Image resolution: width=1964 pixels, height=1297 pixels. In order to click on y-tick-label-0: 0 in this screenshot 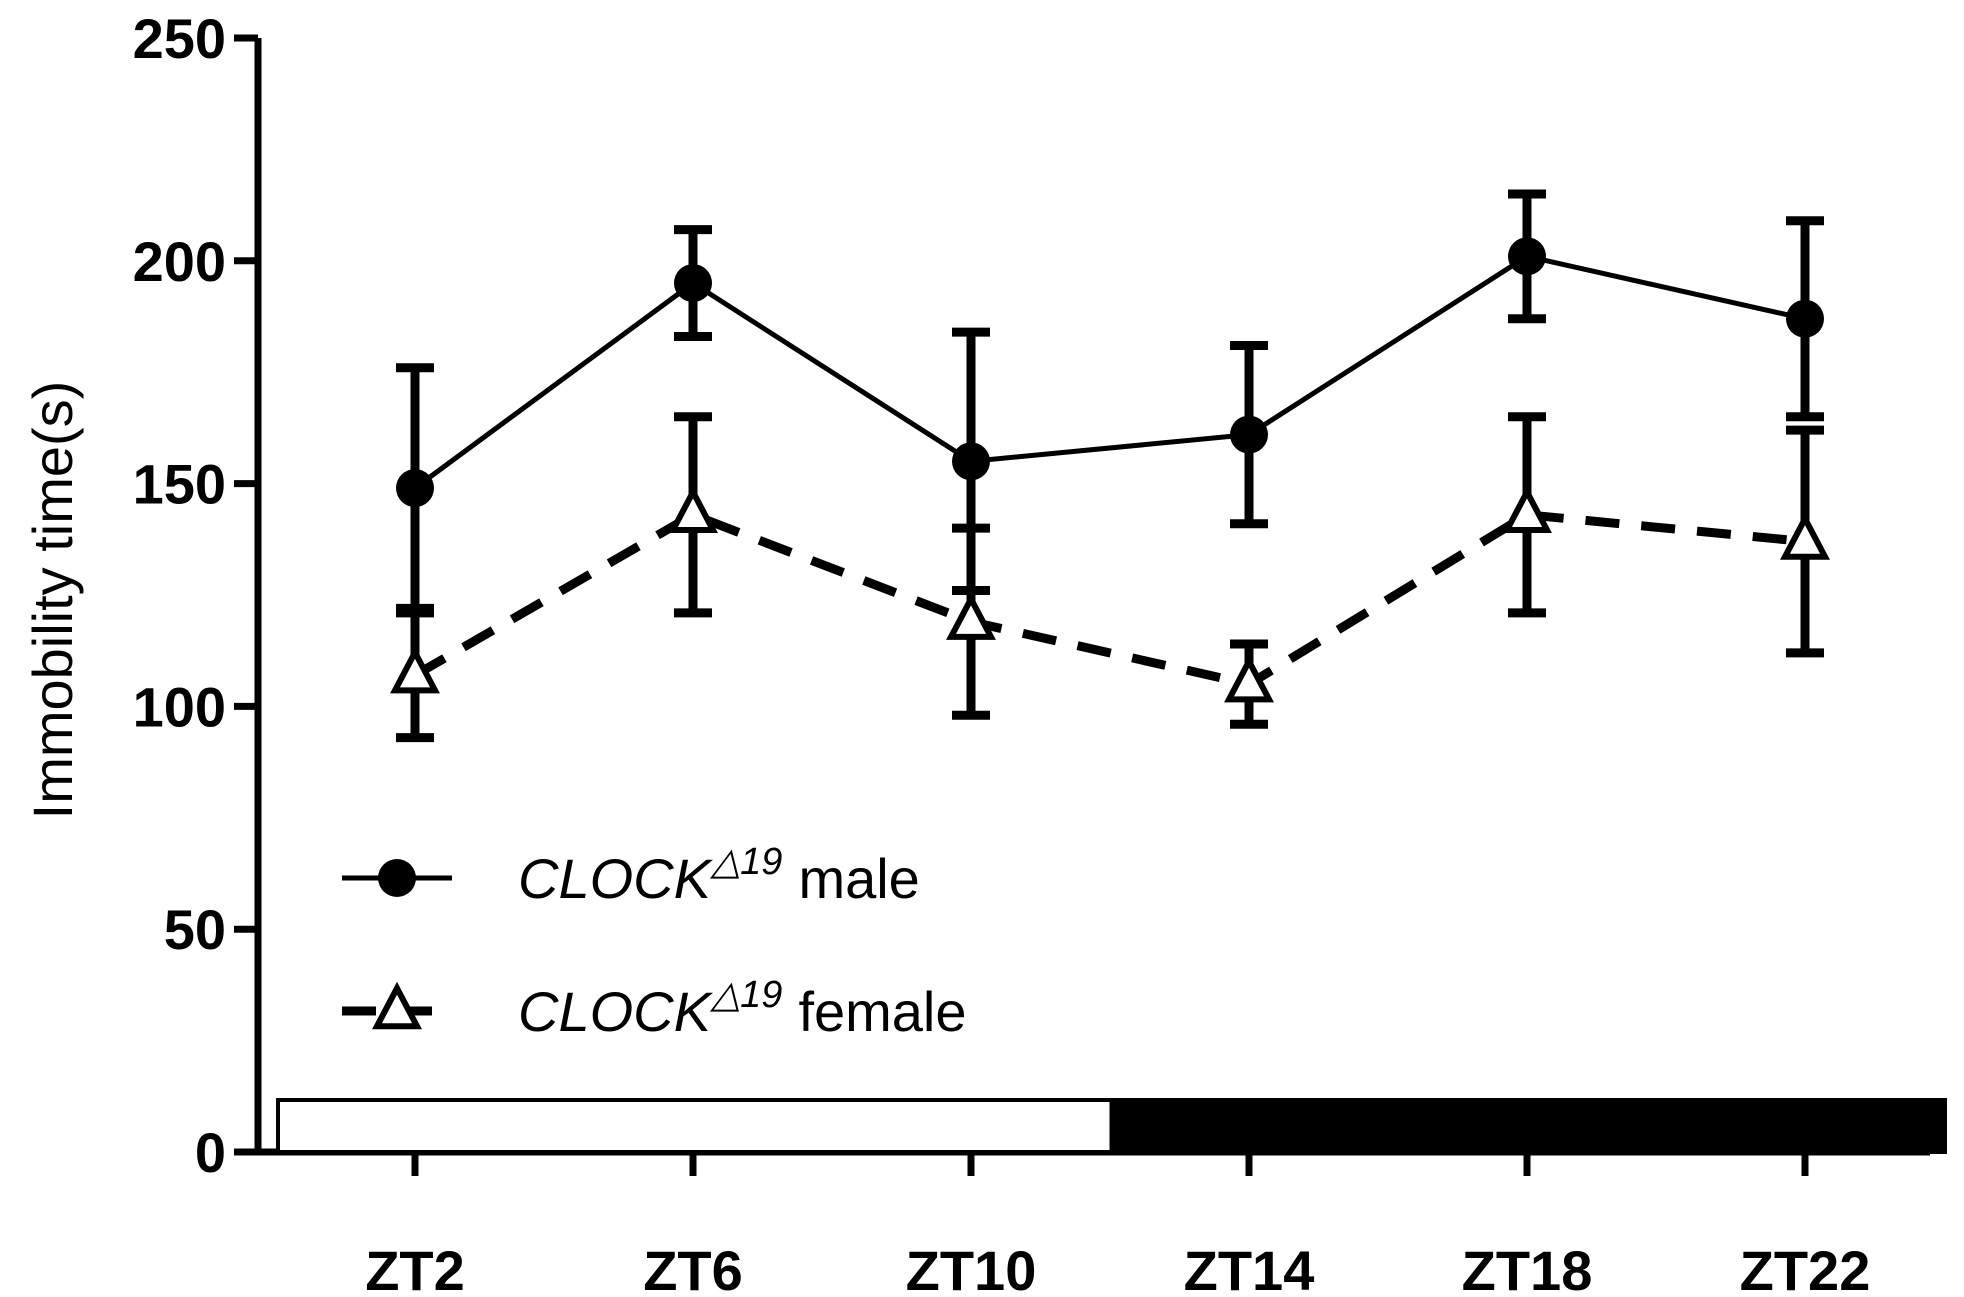, I will do `click(210, 1152)`.